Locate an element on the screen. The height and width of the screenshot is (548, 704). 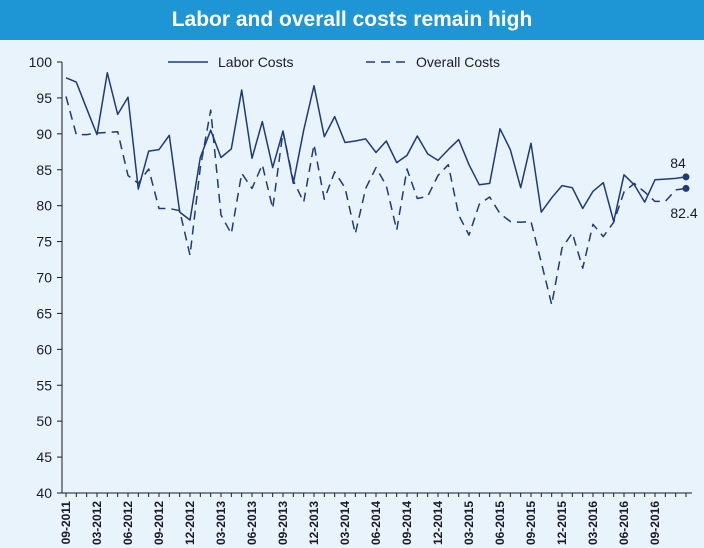
y-tick-label: 65 is located at coordinates (44, 313).